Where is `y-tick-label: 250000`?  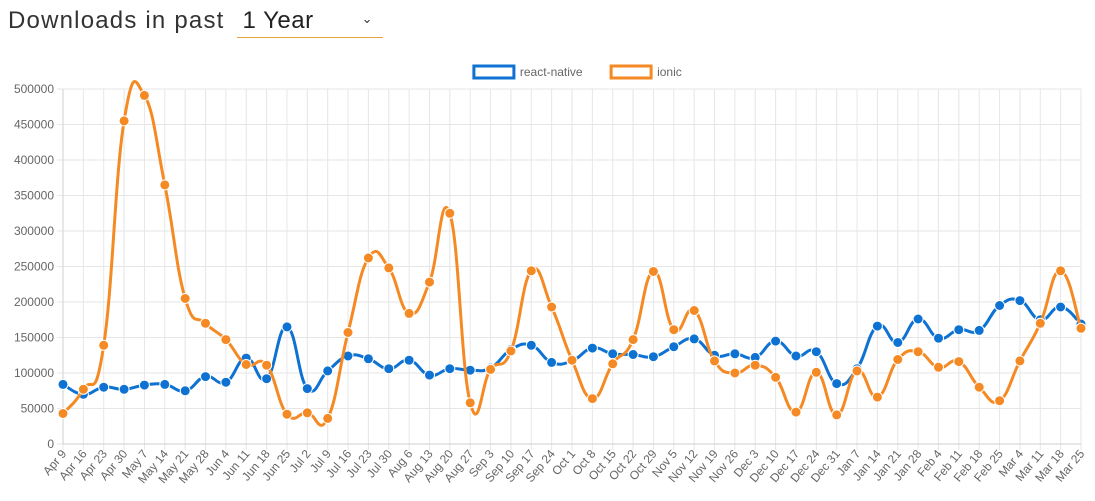 y-tick-label: 250000 is located at coordinates (34, 267).